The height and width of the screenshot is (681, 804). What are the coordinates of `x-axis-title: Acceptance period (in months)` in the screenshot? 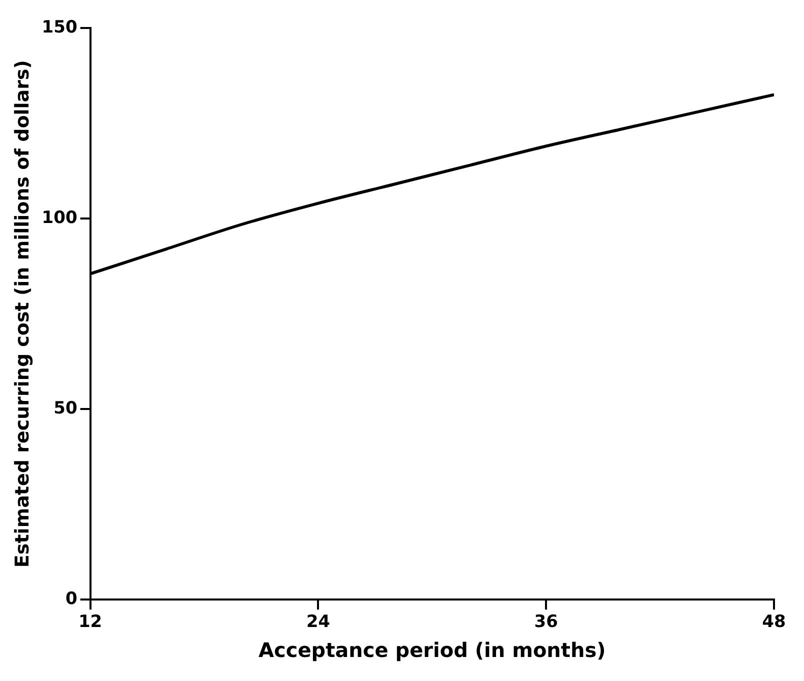 It's located at (432, 650).